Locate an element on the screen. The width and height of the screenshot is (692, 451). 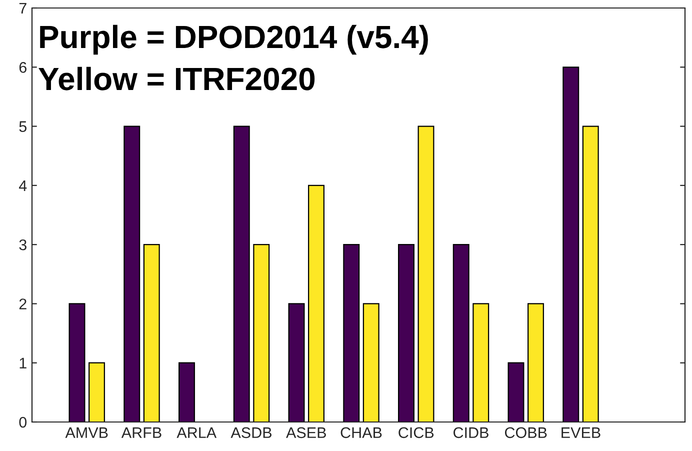
x-tick-label: CIDB is located at coordinates (471, 432).